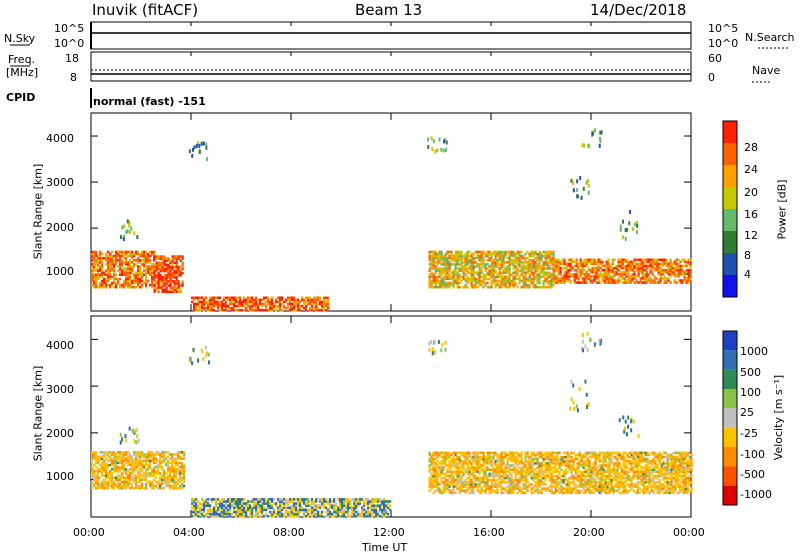 The width and height of the screenshot is (800, 554). What do you see at coordinates (747, 255) in the screenshot?
I see `power-colorbar-tick: 8` at bounding box center [747, 255].